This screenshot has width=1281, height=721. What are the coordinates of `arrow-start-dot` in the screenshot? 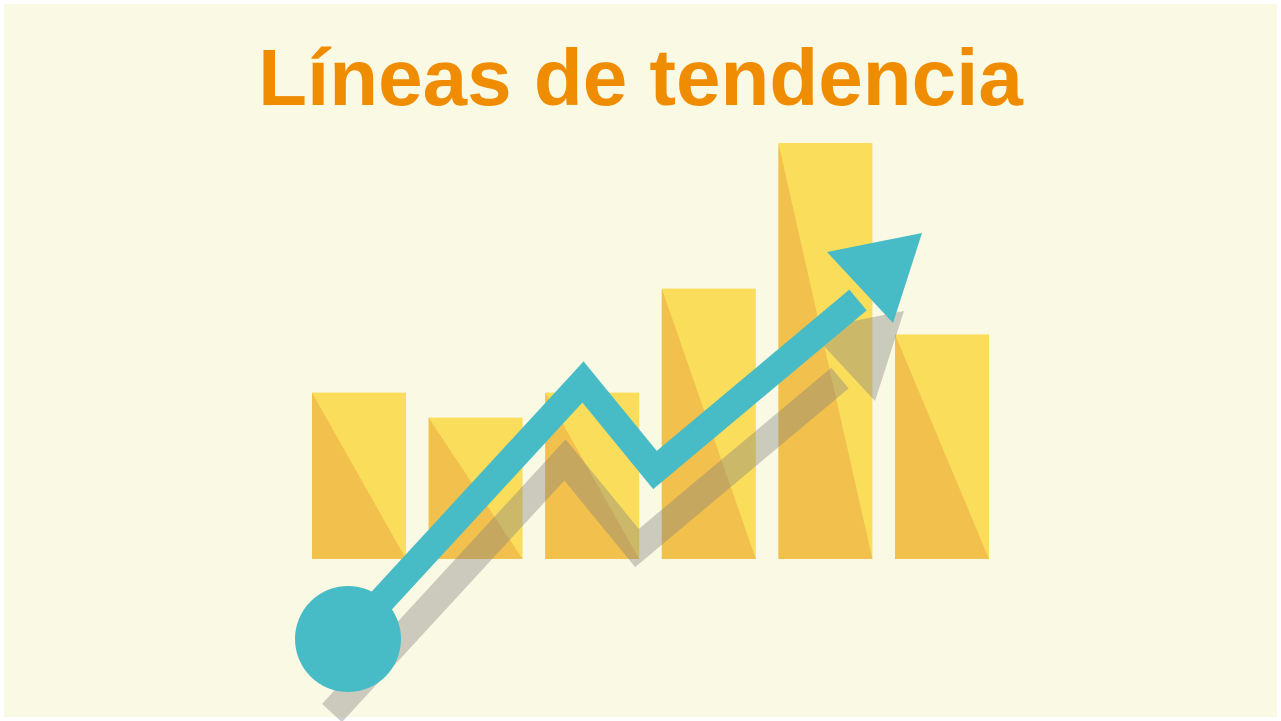 It's located at (348, 639).